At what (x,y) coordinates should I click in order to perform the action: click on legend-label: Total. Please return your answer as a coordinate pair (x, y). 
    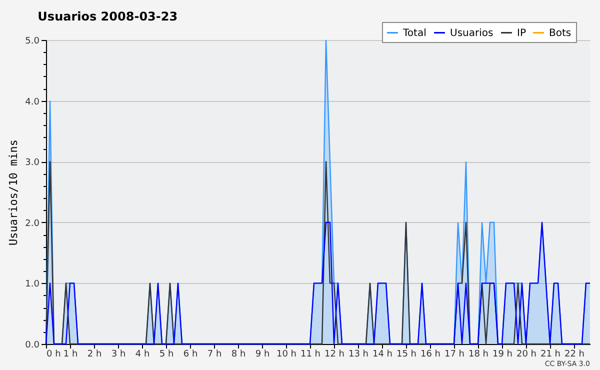
    Looking at the image, I should click on (414, 33).